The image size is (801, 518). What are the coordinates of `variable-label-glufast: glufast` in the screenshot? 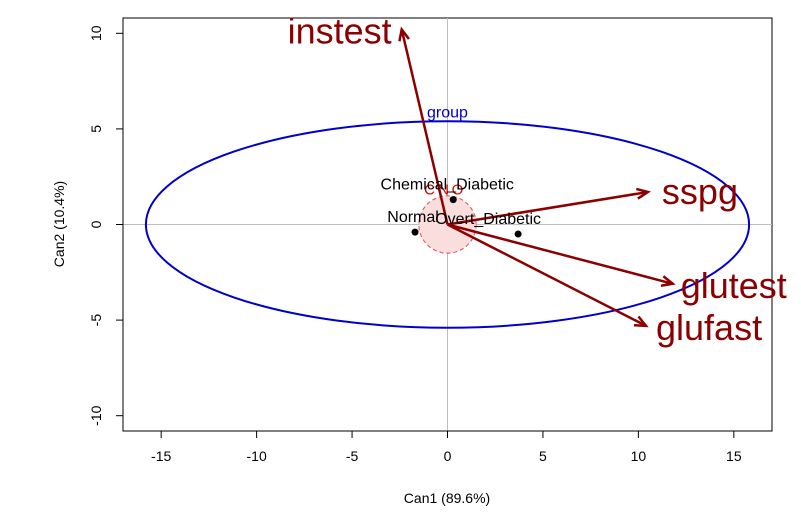 It's located at (709, 327).